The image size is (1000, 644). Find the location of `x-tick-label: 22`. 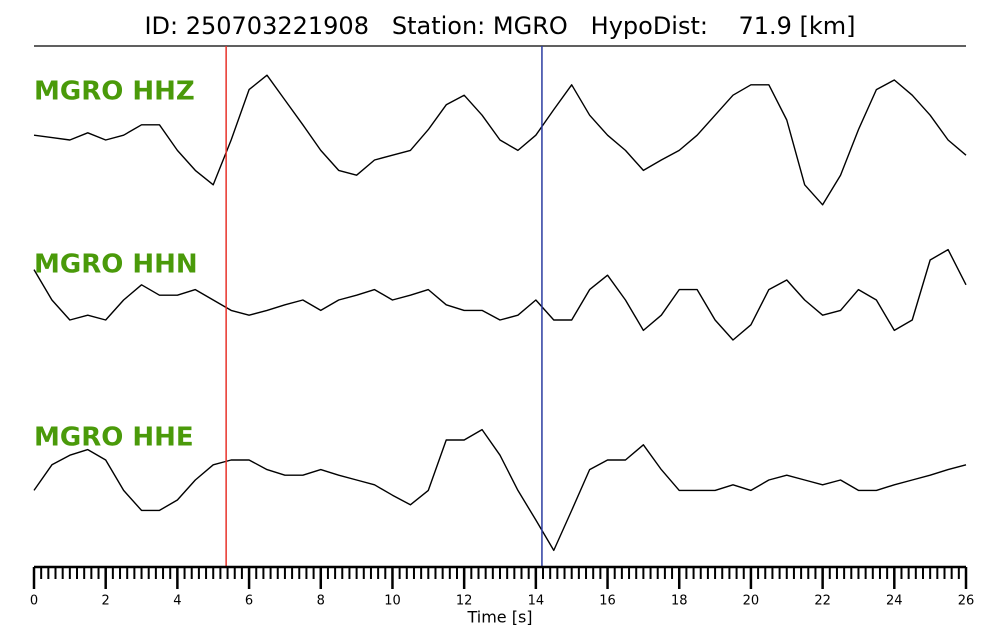

x-tick-label: 22 is located at coordinates (822, 601).